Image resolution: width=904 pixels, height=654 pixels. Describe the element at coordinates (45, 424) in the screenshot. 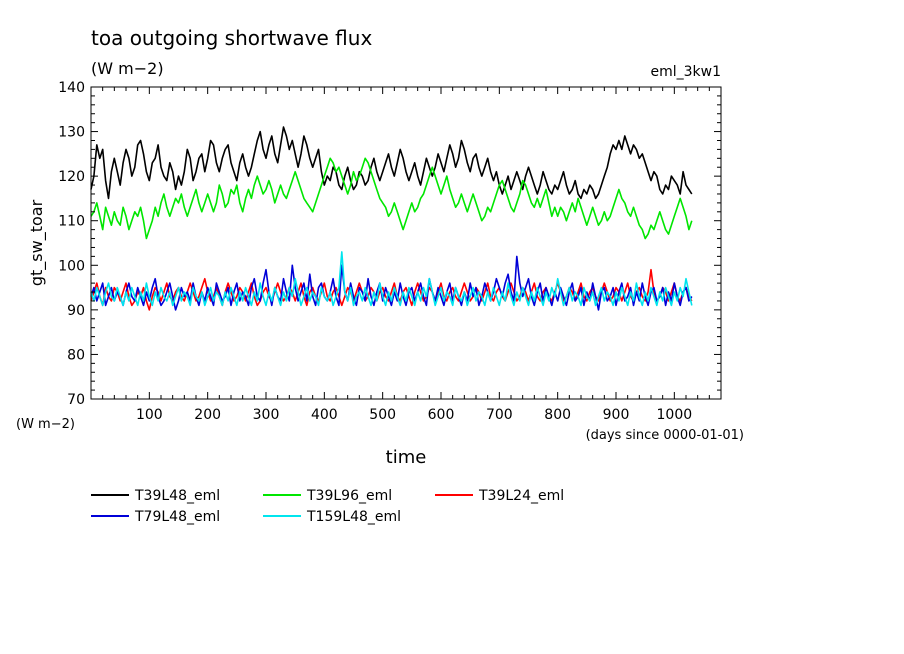

I see `y-axis-unit: (W m−2)` at that location.